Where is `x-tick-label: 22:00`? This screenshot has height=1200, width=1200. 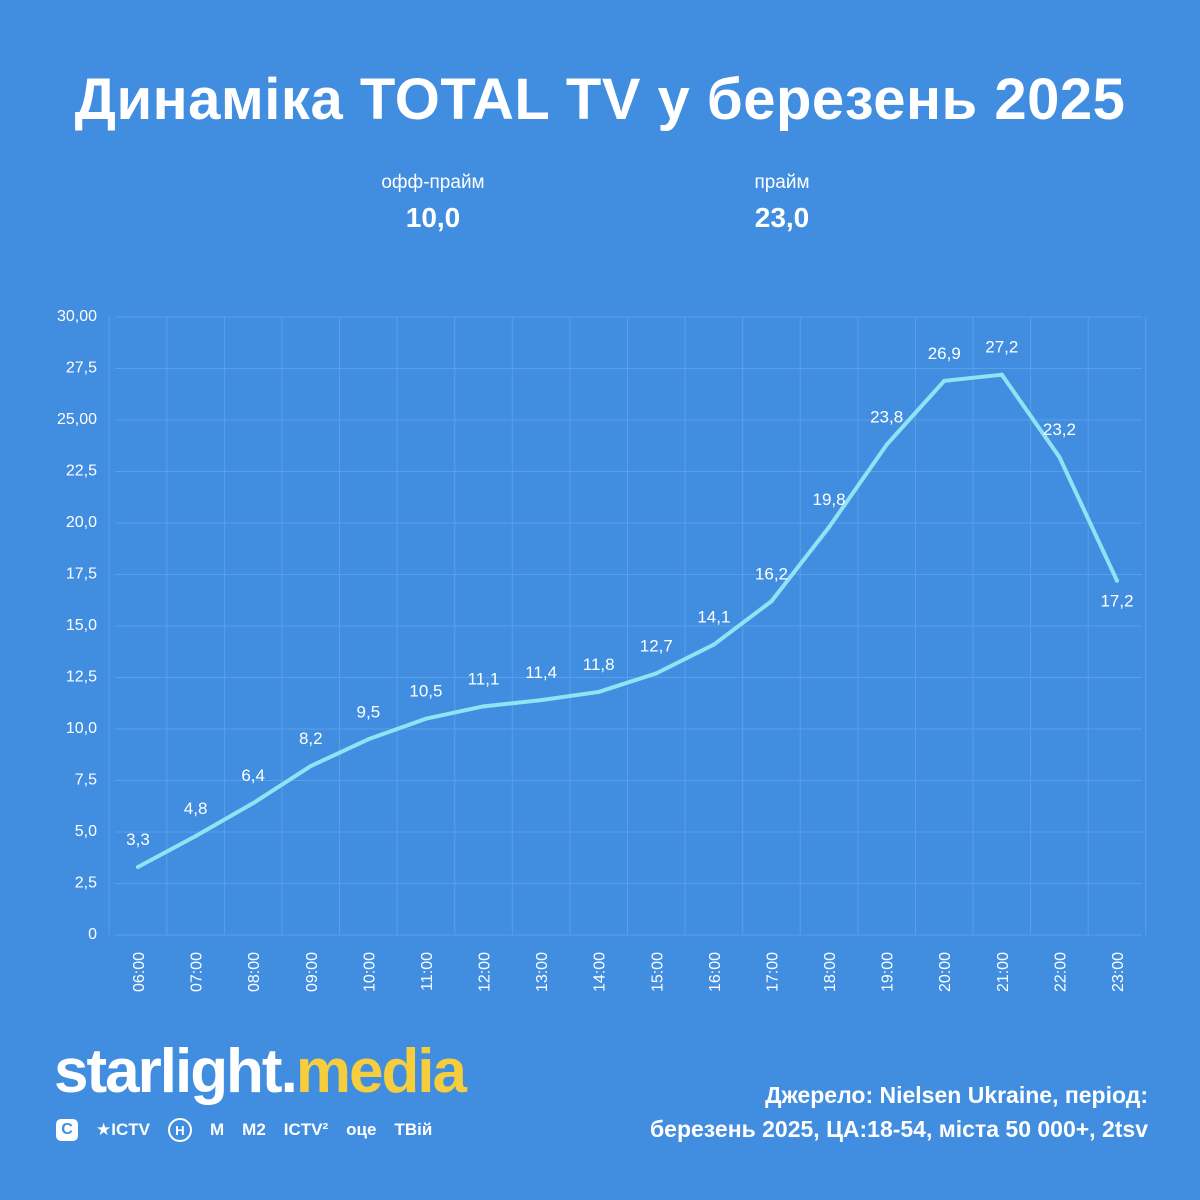 x-tick-label: 22:00 is located at coordinates (1060, 972).